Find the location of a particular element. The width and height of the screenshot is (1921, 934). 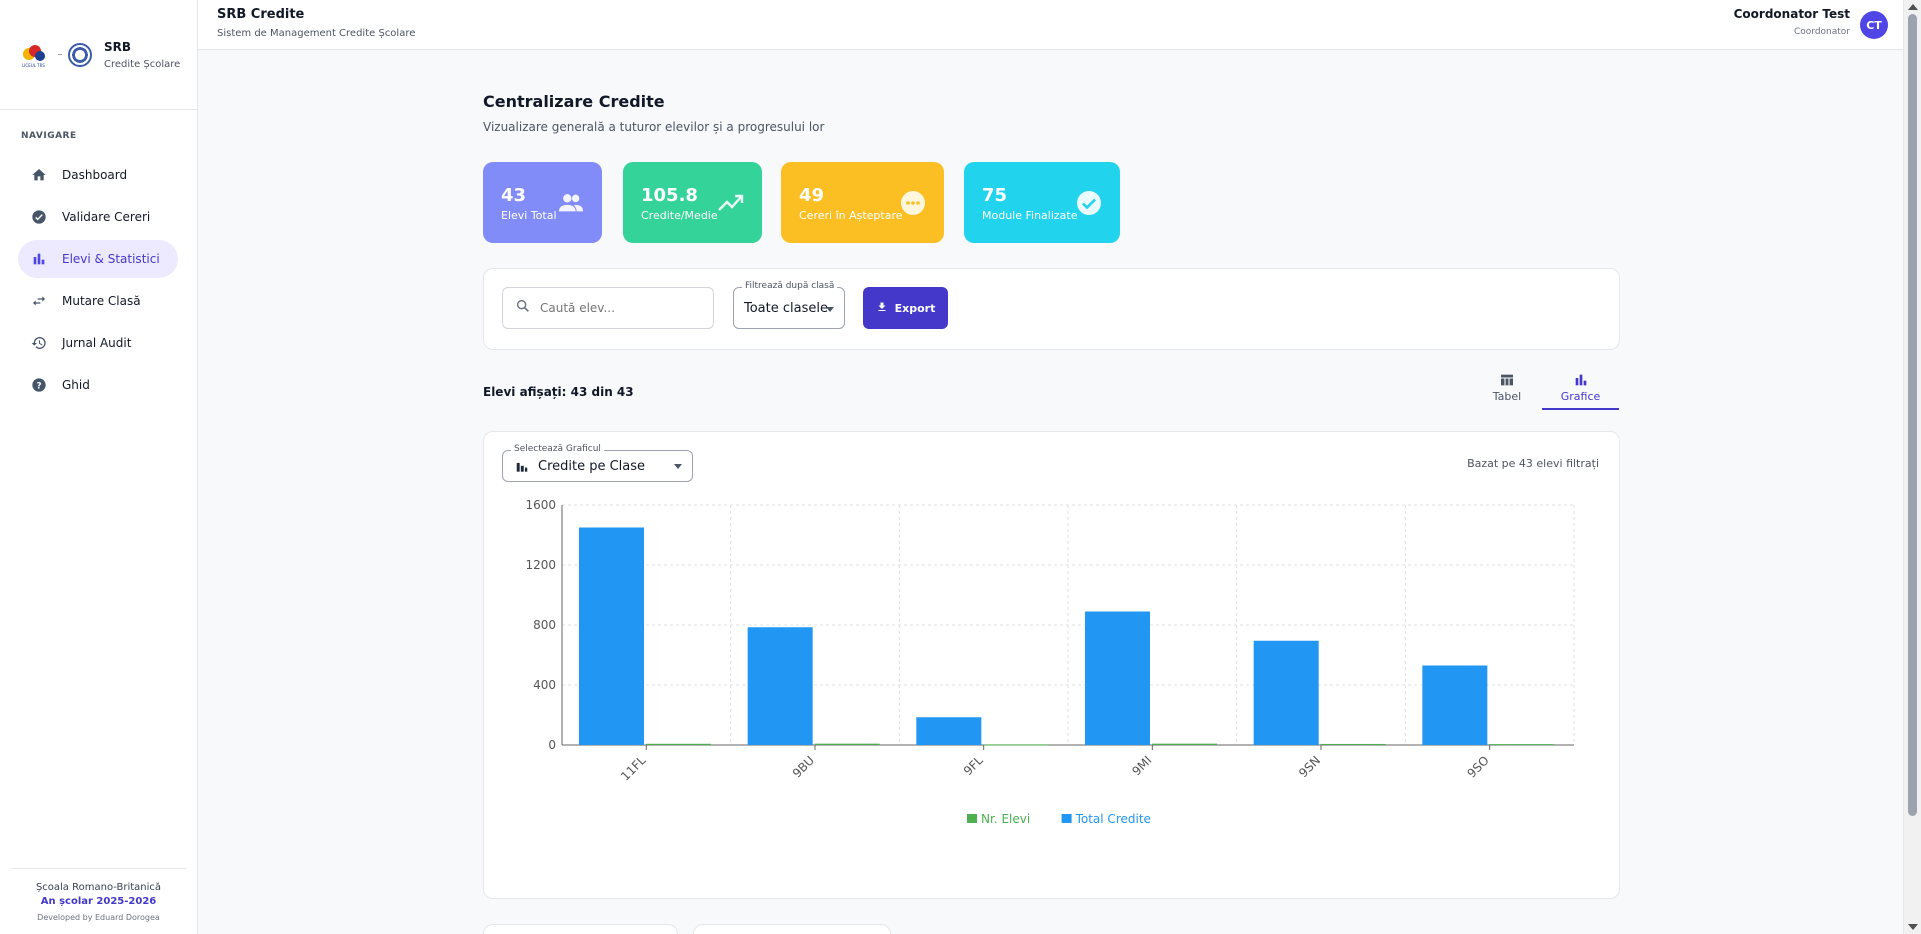

nav-heading: NAVIGARE is located at coordinates (49, 136).